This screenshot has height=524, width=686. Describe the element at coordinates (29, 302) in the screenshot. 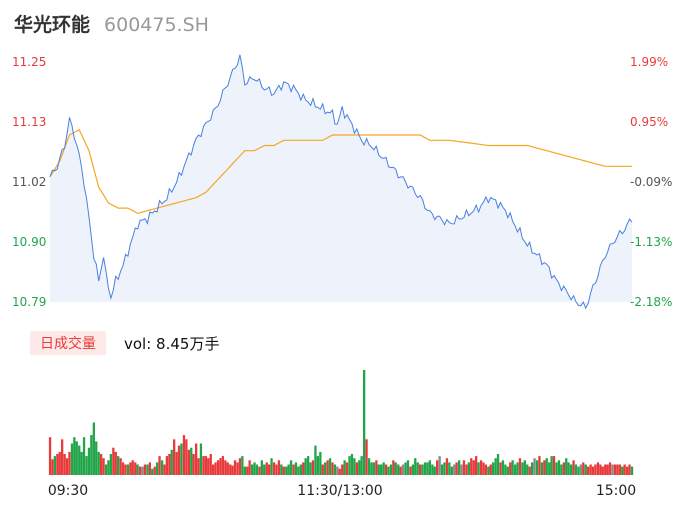

I see `y-tick-left: 10.79` at that location.